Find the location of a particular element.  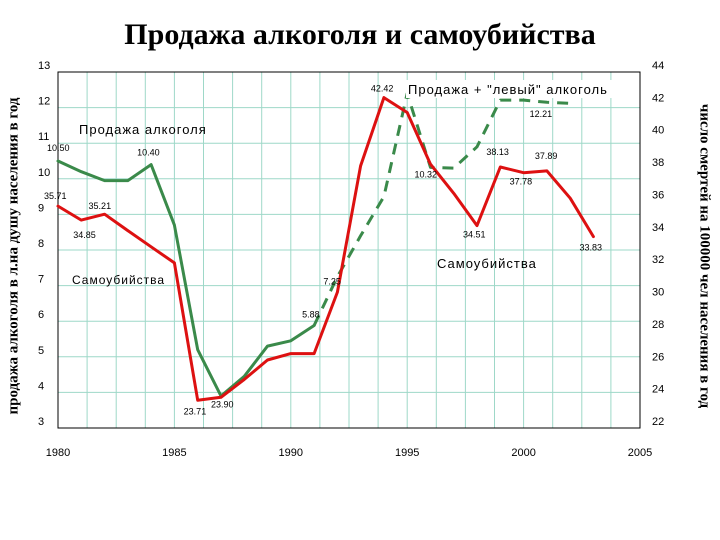

y-right-tick-label: 40 is located at coordinates (658, 131).